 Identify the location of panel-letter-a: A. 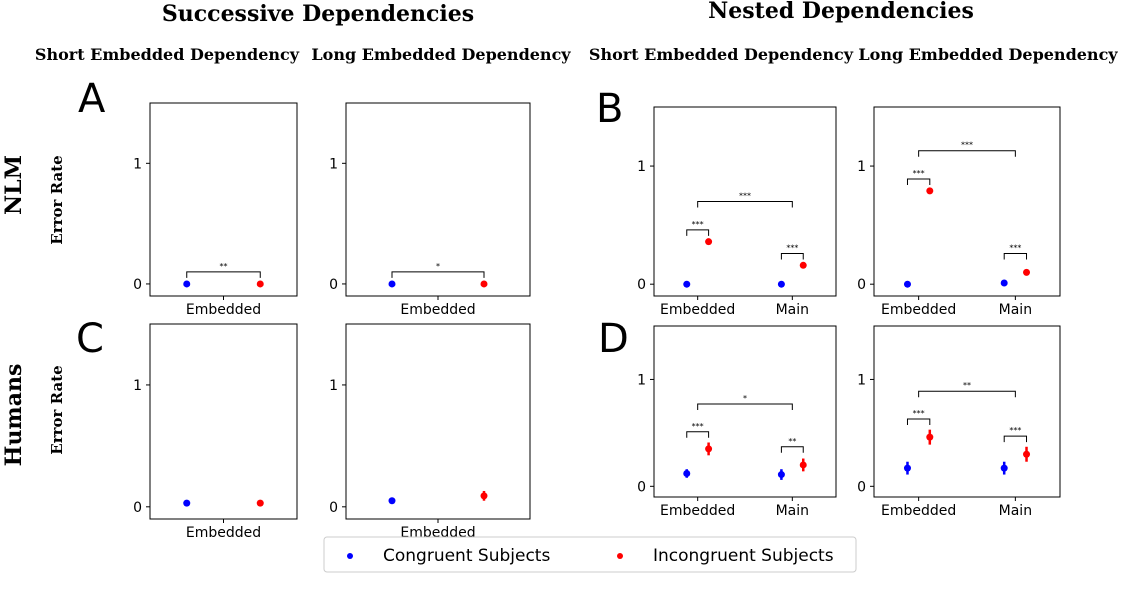
(92, 99).